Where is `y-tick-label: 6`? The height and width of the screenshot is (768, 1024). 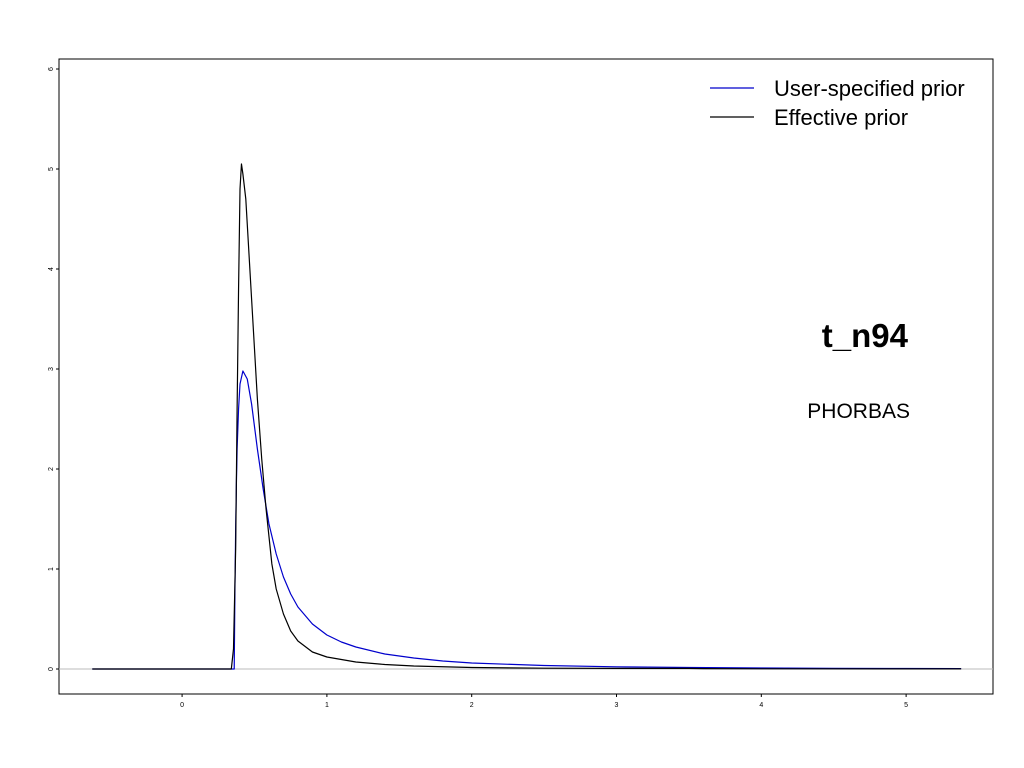
y-tick-label: 6 is located at coordinates (51, 69).